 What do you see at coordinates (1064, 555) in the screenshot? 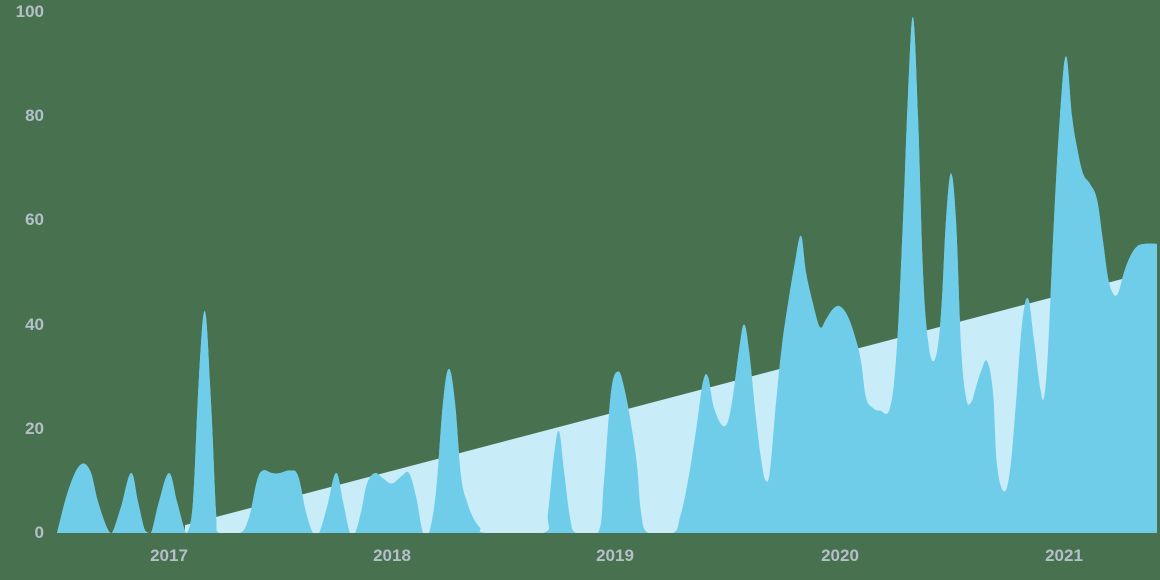
I see `x-tick-label: 2021` at bounding box center [1064, 555].